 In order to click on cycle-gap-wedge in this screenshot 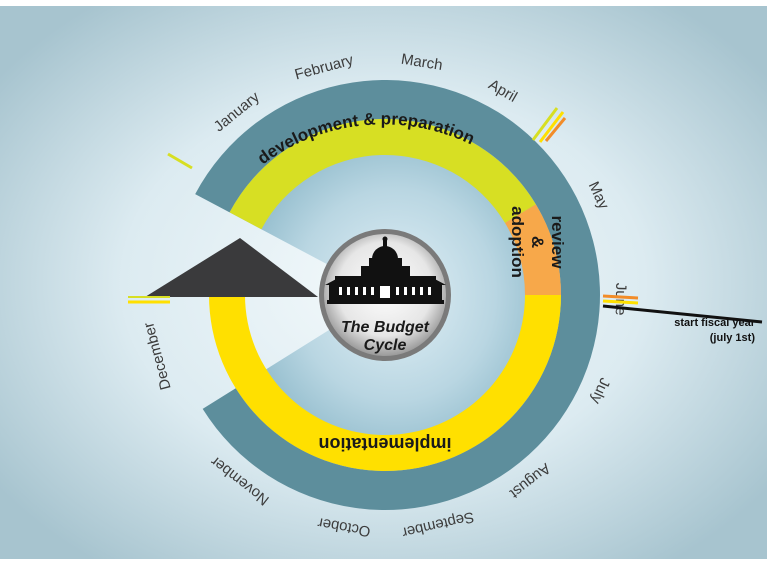, I will do `click(231, 267)`.